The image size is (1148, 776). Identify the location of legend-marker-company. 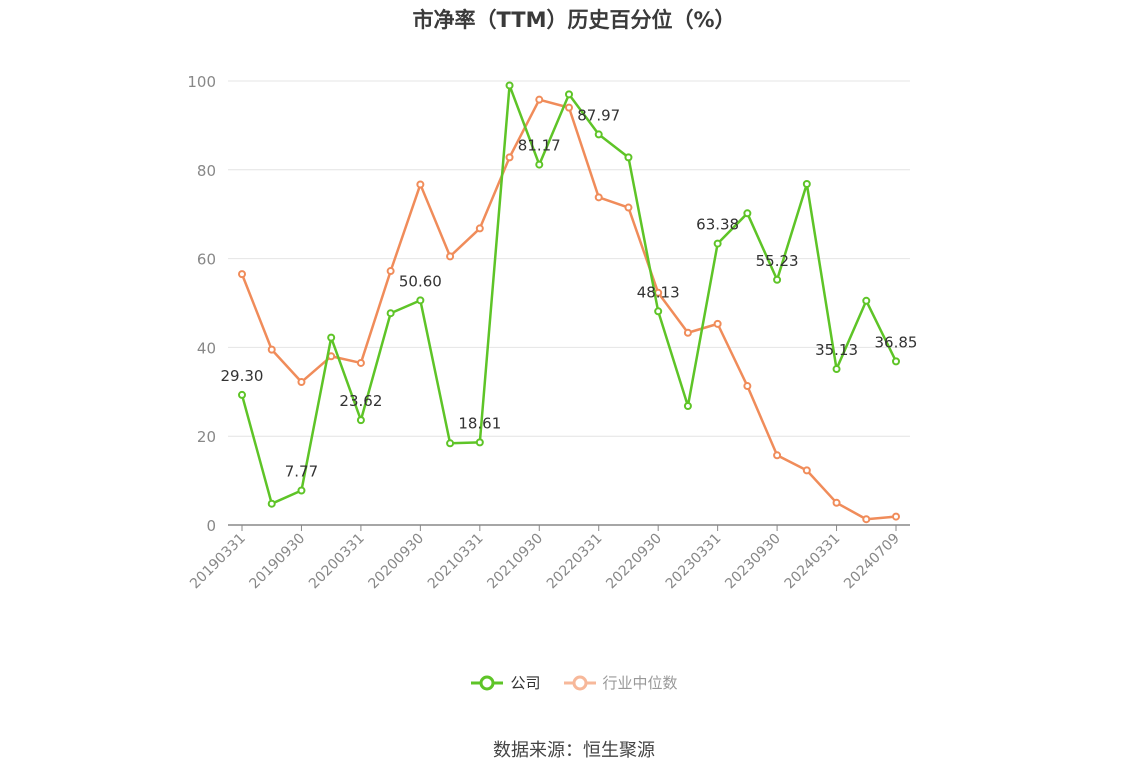
(487, 682).